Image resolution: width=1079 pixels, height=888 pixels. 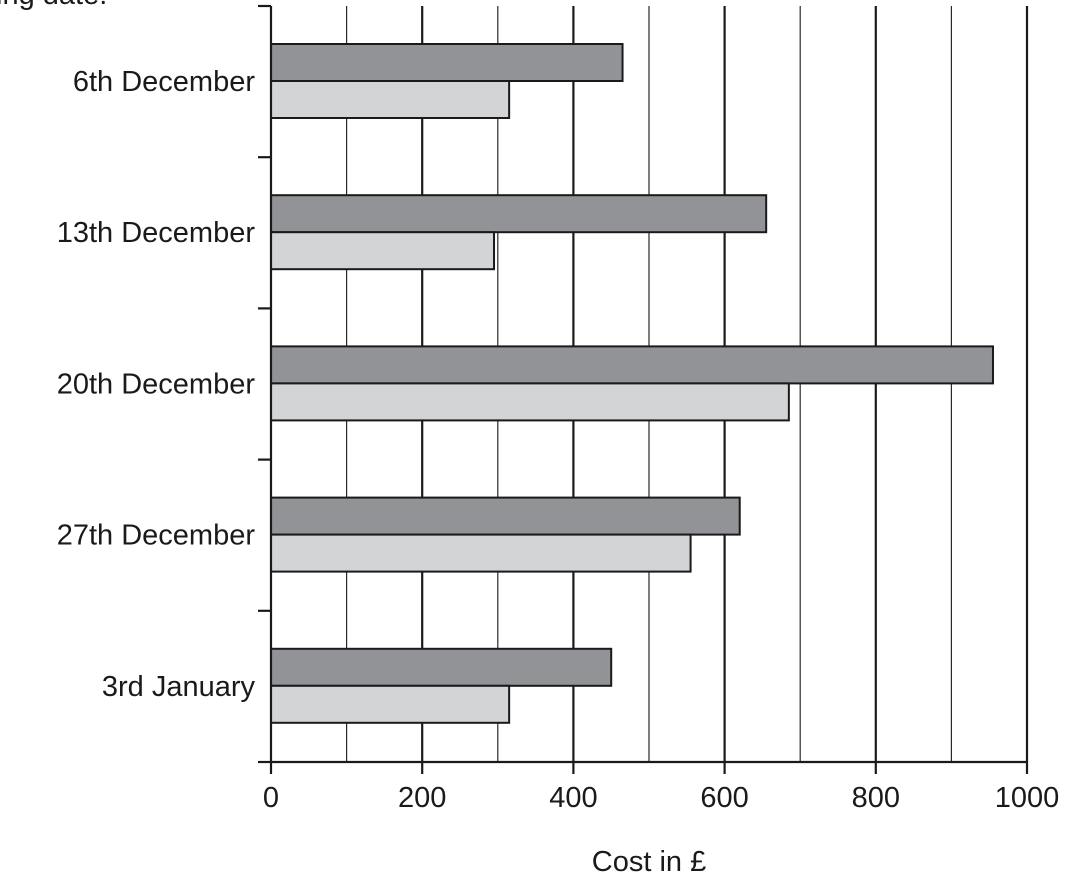 I want to click on x-axis-label: Cost in £, so click(x=649, y=862).